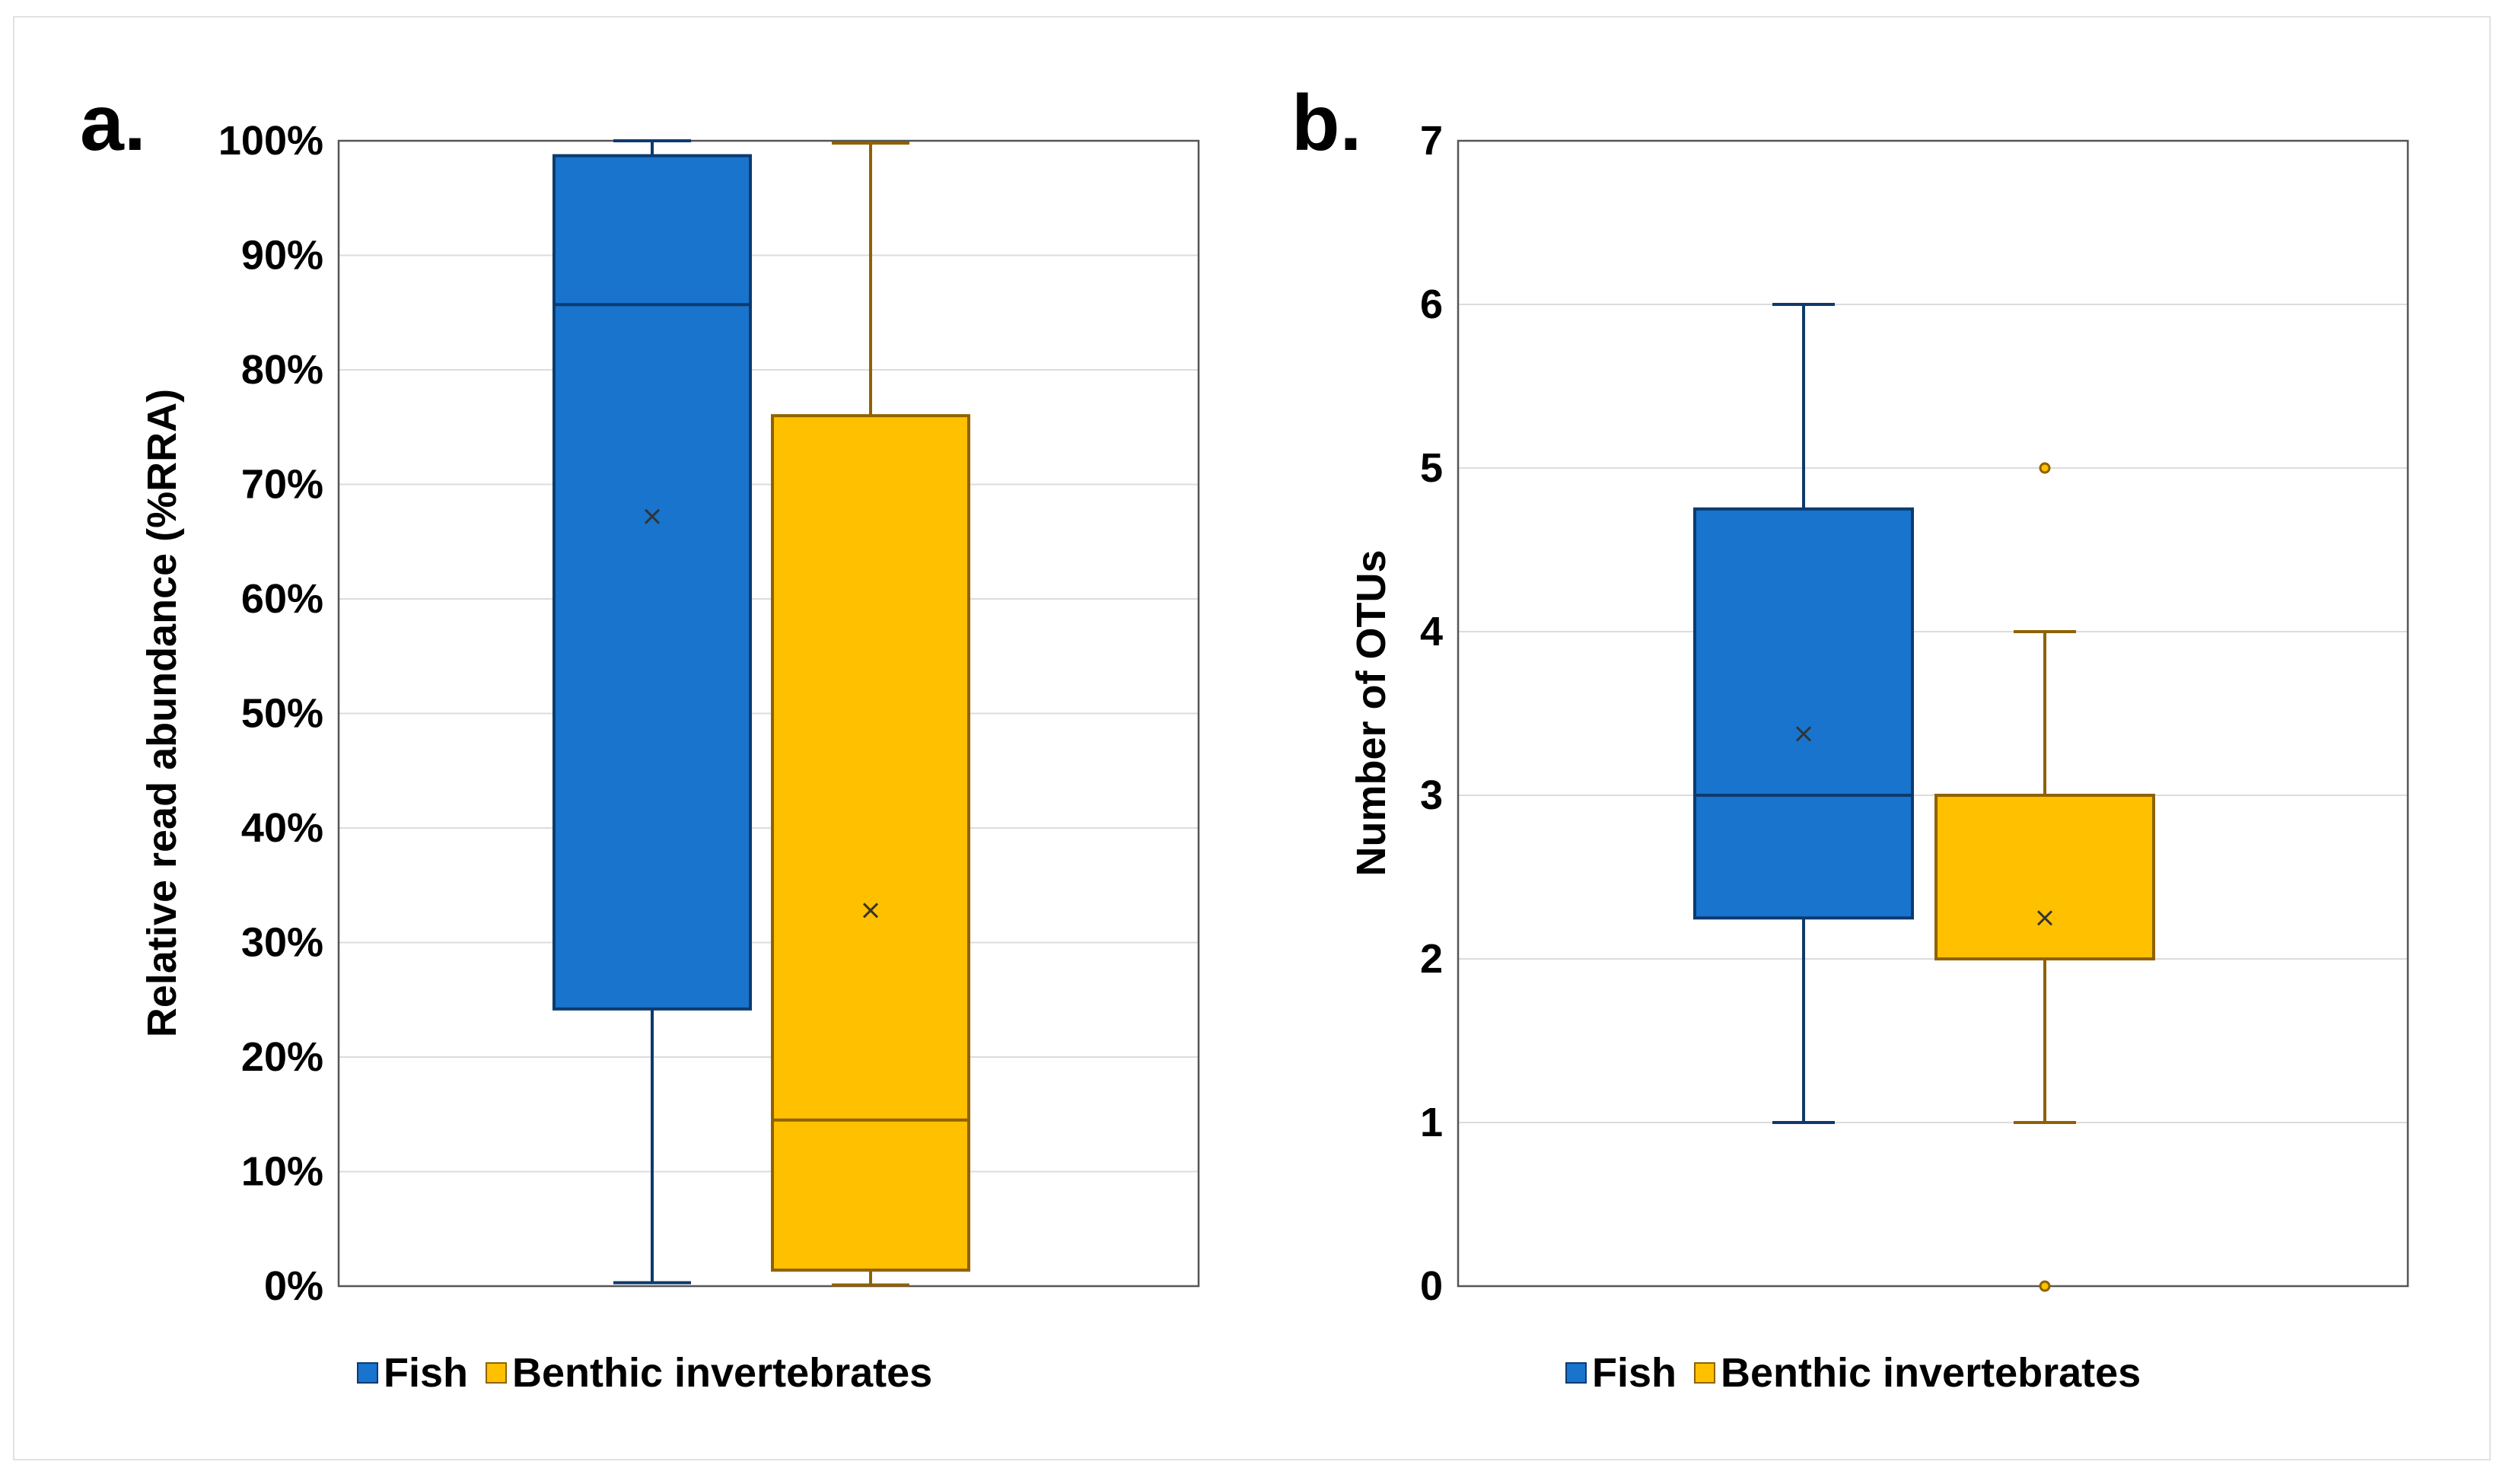  I want to click on panel-a-ytick-label: 10%, so click(282, 1172).